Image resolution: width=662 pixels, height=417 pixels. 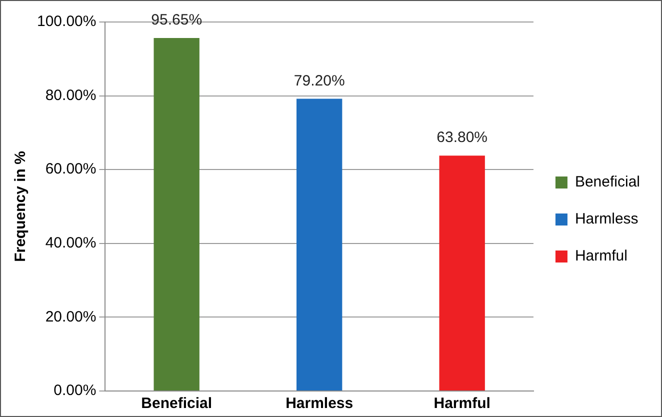 What do you see at coordinates (462, 137) in the screenshot?
I see `data-label: 63.80%` at bounding box center [462, 137].